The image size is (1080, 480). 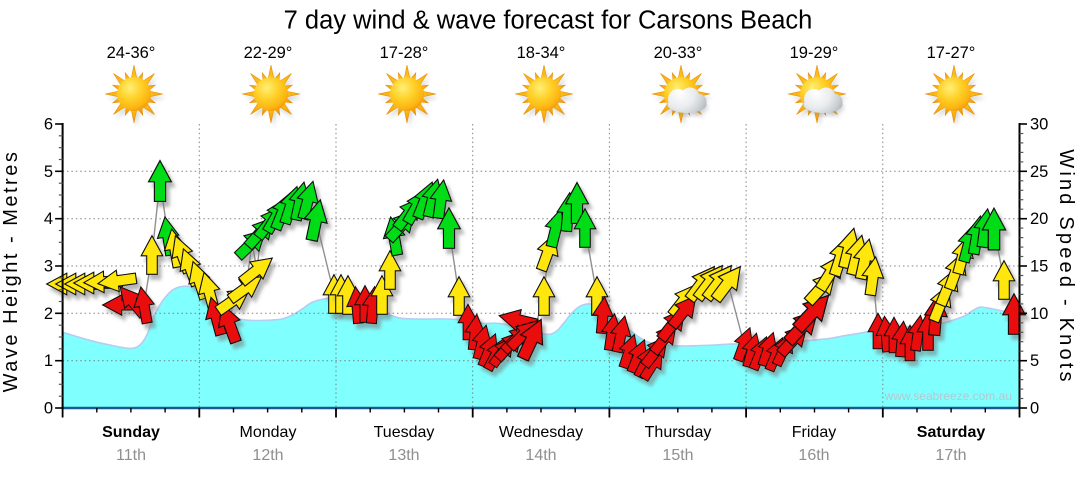 I want to click on svg-text: 14th, so click(x=540, y=455).